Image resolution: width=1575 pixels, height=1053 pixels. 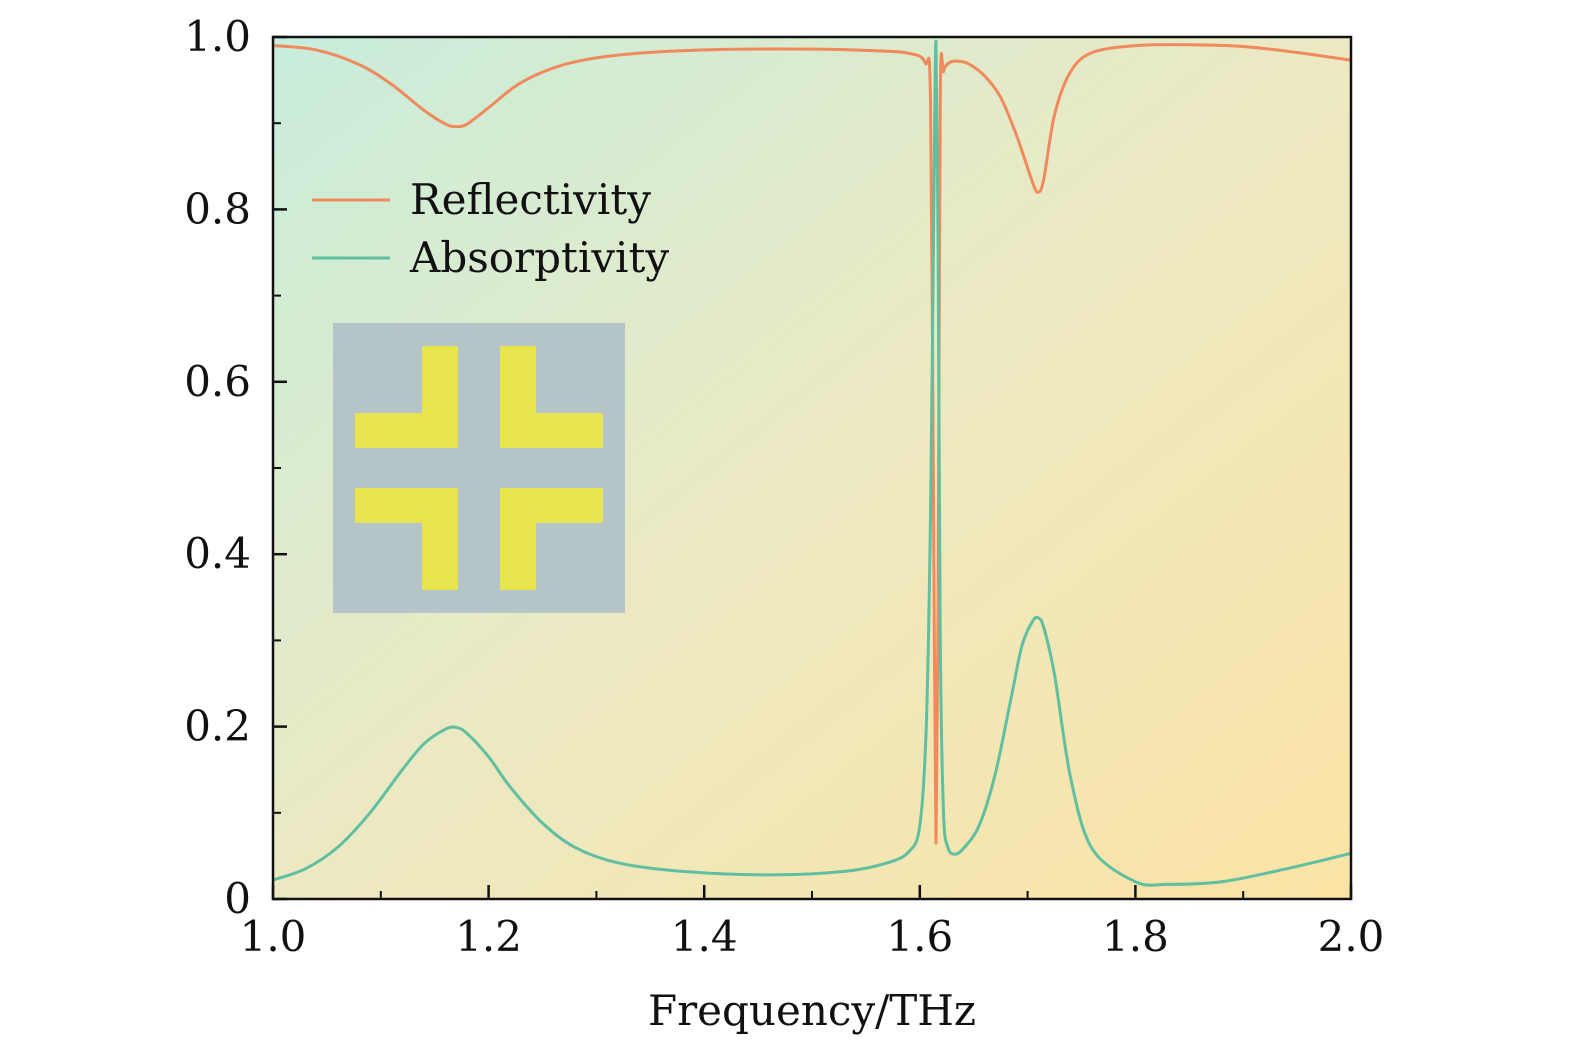 I want to click on inset-arm-top-left-horizontal, so click(x=406, y=430).